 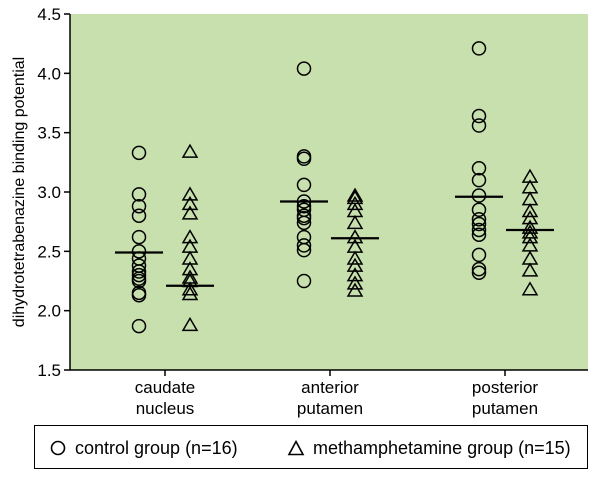 I want to click on x-tick-label: anterior, so click(x=330, y=387).